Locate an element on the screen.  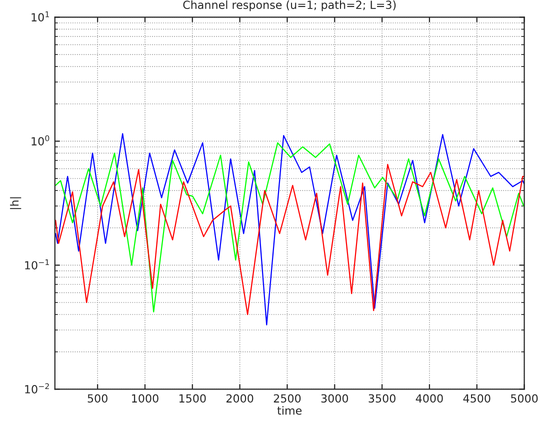
x-tick-label: 5000 is located at coordinates (524, 398).